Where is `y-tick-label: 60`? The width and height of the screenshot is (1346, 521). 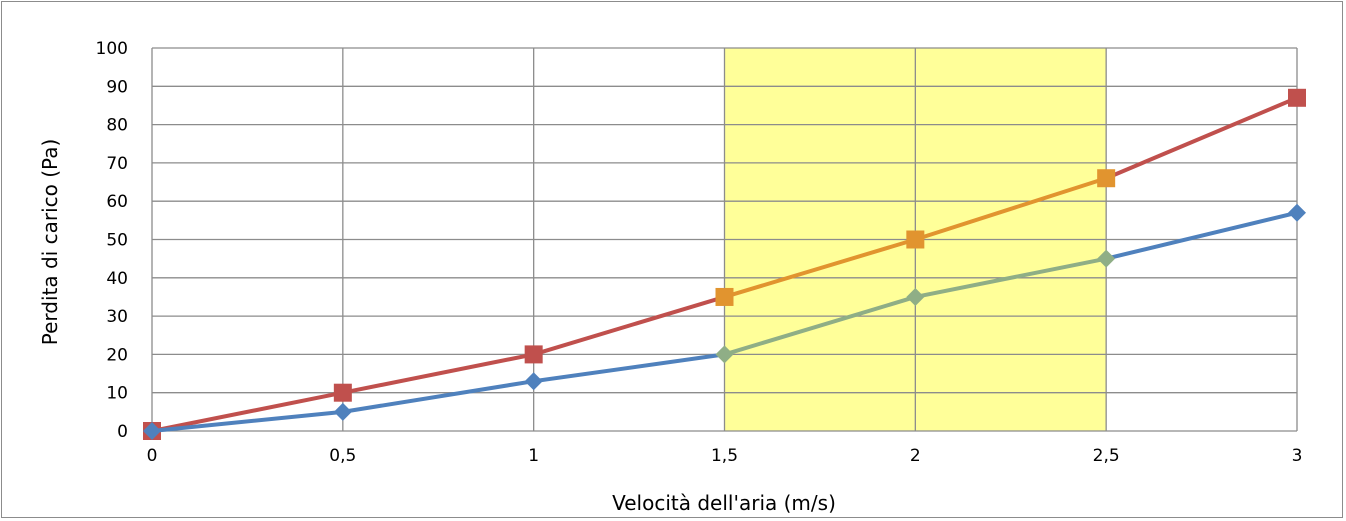 y-tick-label: 60 is located at coordinates (117, 202).